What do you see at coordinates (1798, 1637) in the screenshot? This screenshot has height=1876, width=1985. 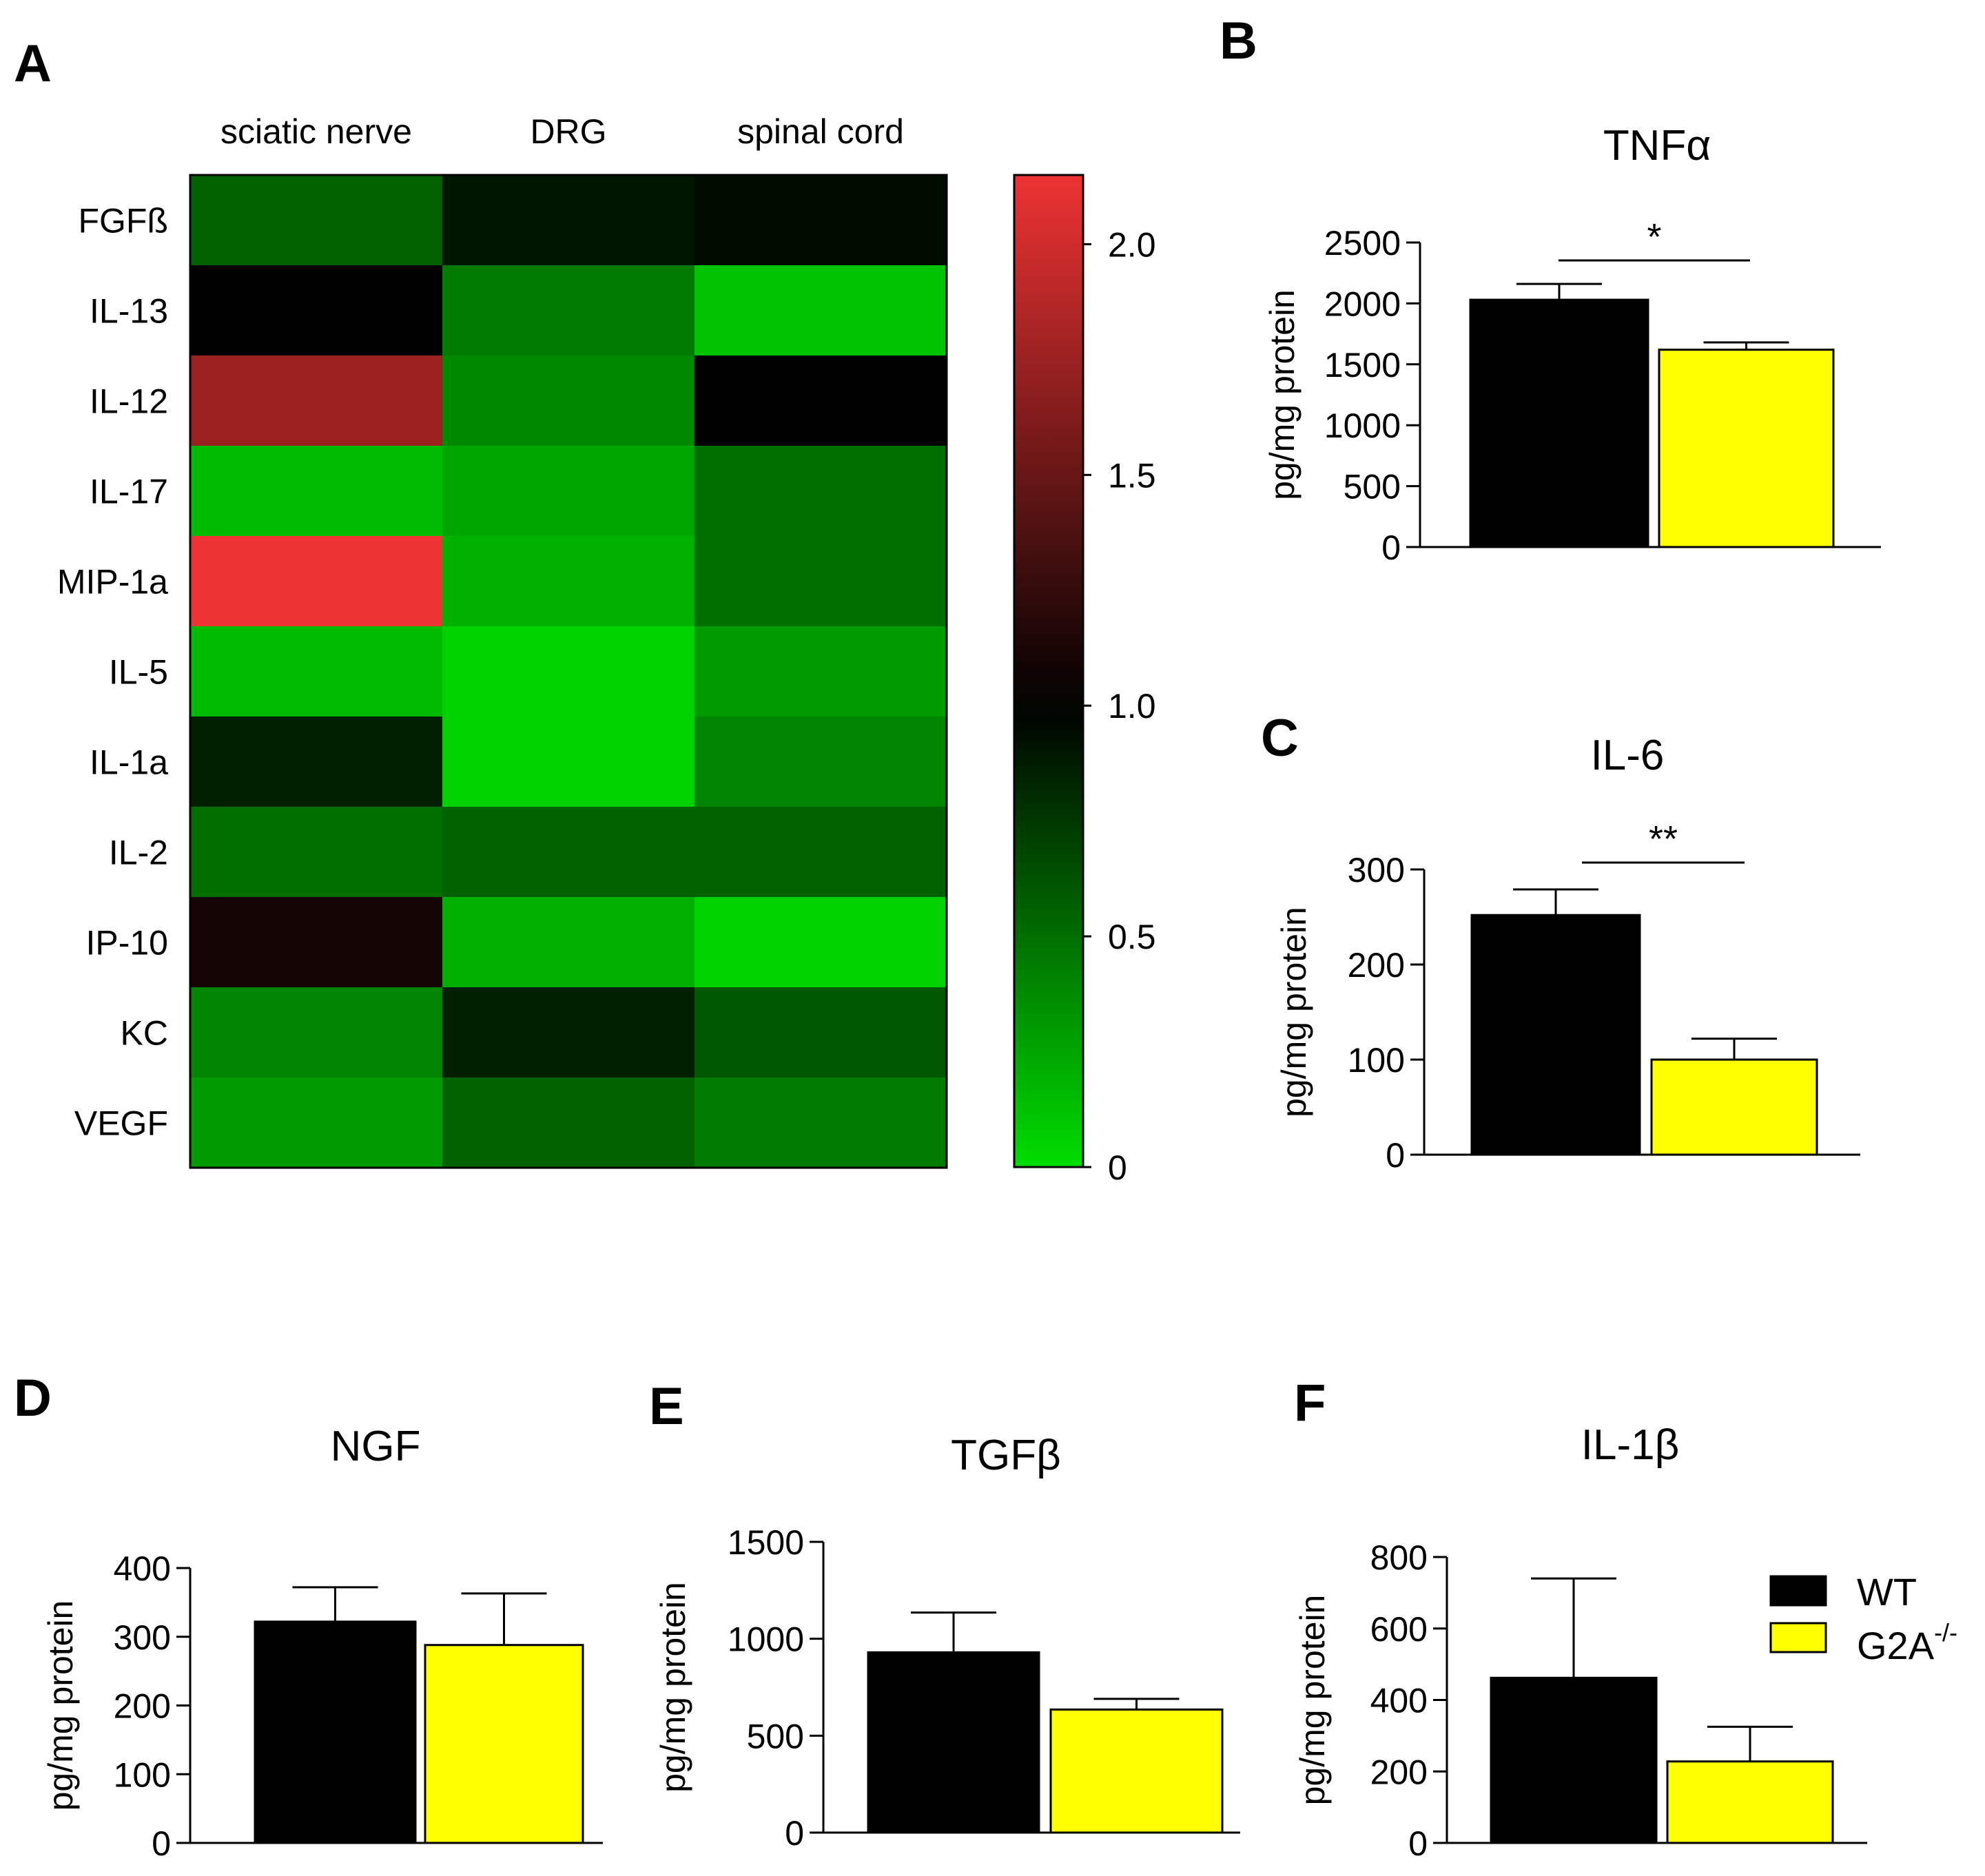 I see `legend-swatch-ko` at bounding box center [1798, 1637].